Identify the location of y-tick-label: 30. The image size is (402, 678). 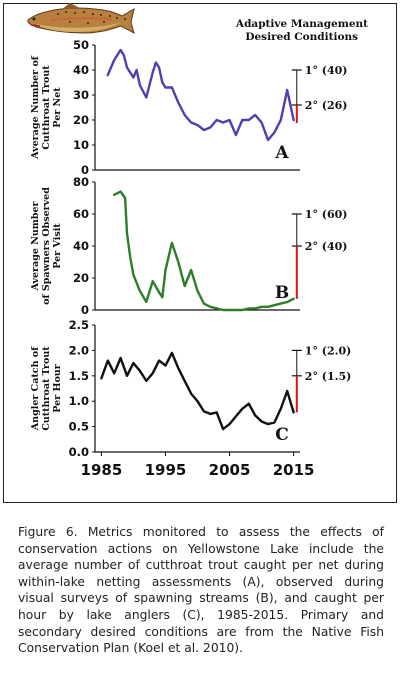
(81, 95).